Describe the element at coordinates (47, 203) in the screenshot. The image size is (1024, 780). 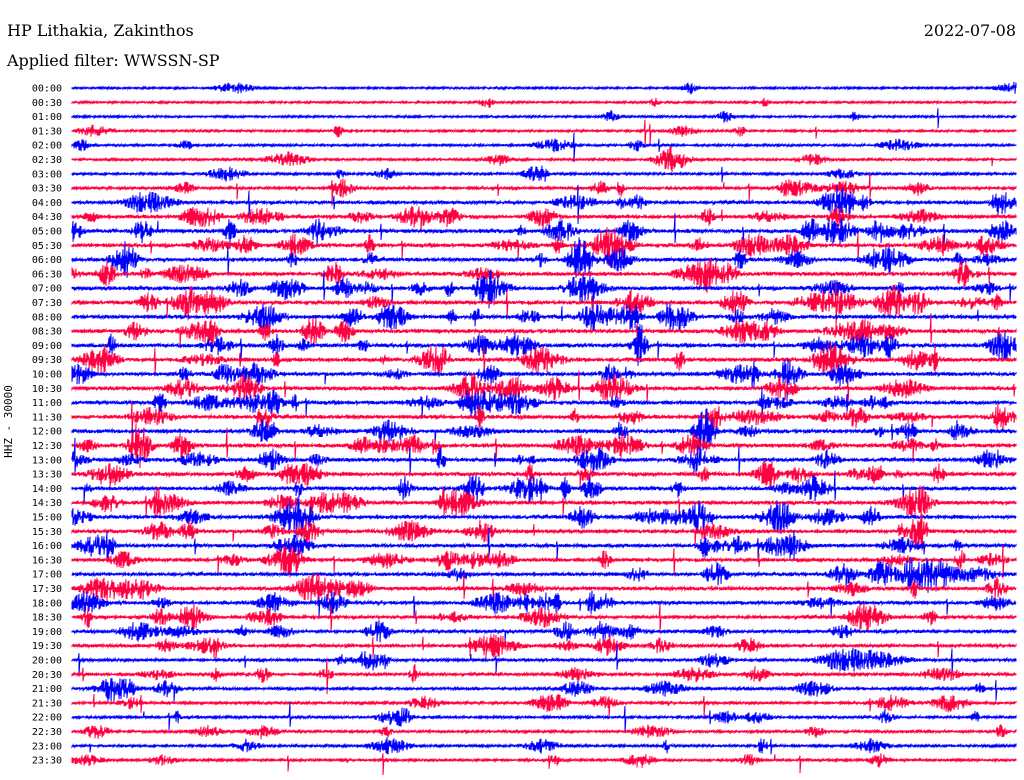
I see `row-label: 04:00` at that location.